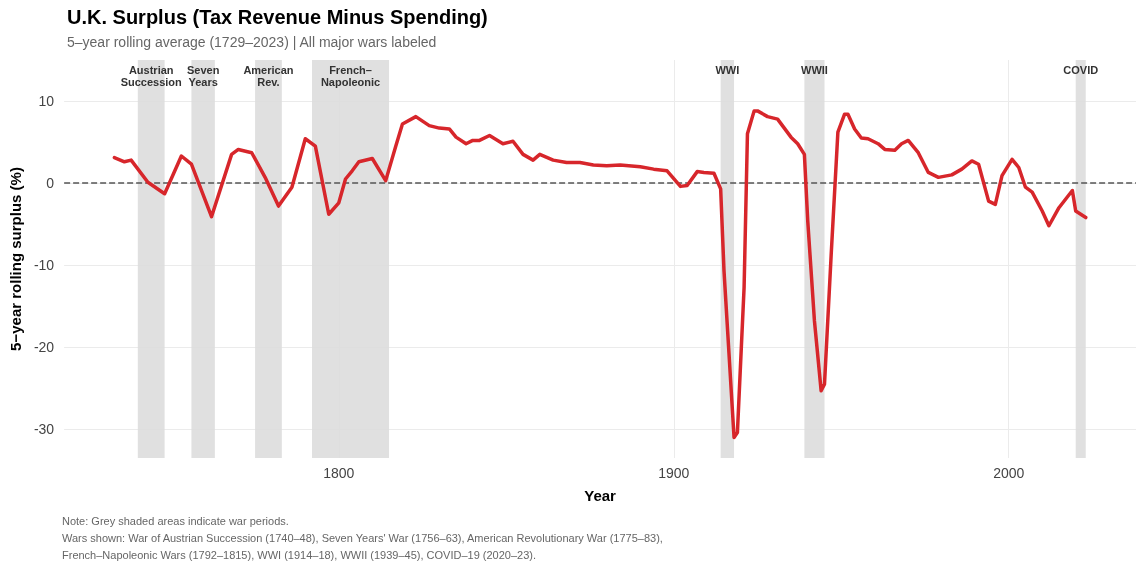 This screenshot has width=1140, height=565. Describe the element at coordinates (1009, 473) in the screenshot. I see `x-tick-label: 2000` at that location.